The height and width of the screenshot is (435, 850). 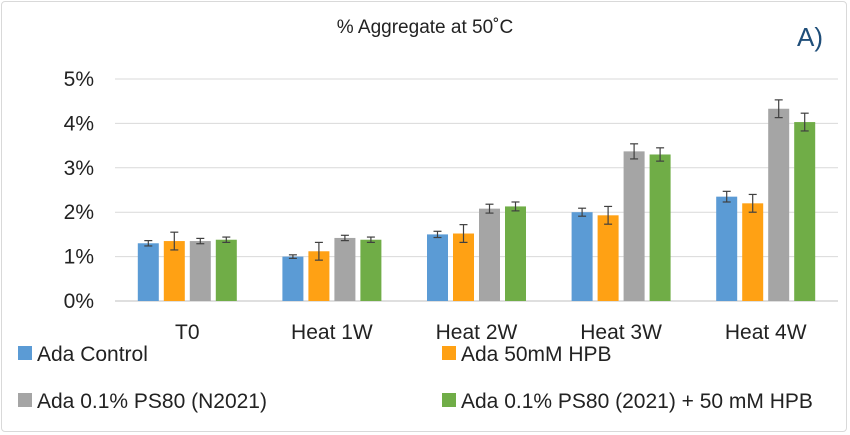 I want to click on y-tick-label: 4%, so click(x=79, y=123).